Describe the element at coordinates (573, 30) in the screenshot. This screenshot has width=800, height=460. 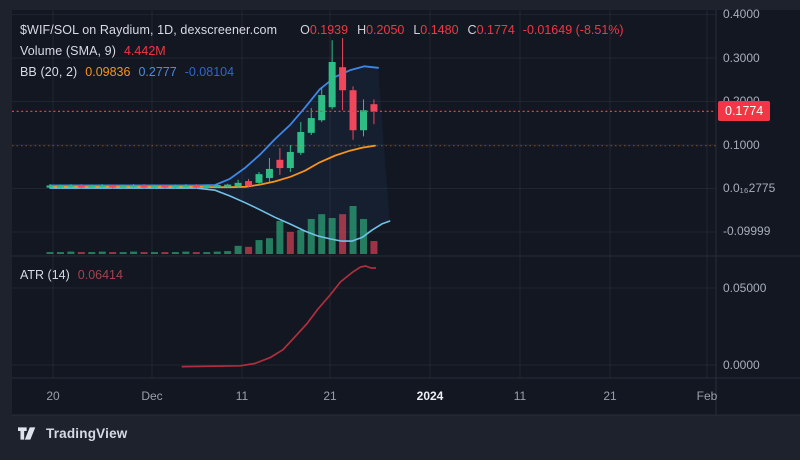
I see `change-value: -0.01649 (-8.51%)` at that location.